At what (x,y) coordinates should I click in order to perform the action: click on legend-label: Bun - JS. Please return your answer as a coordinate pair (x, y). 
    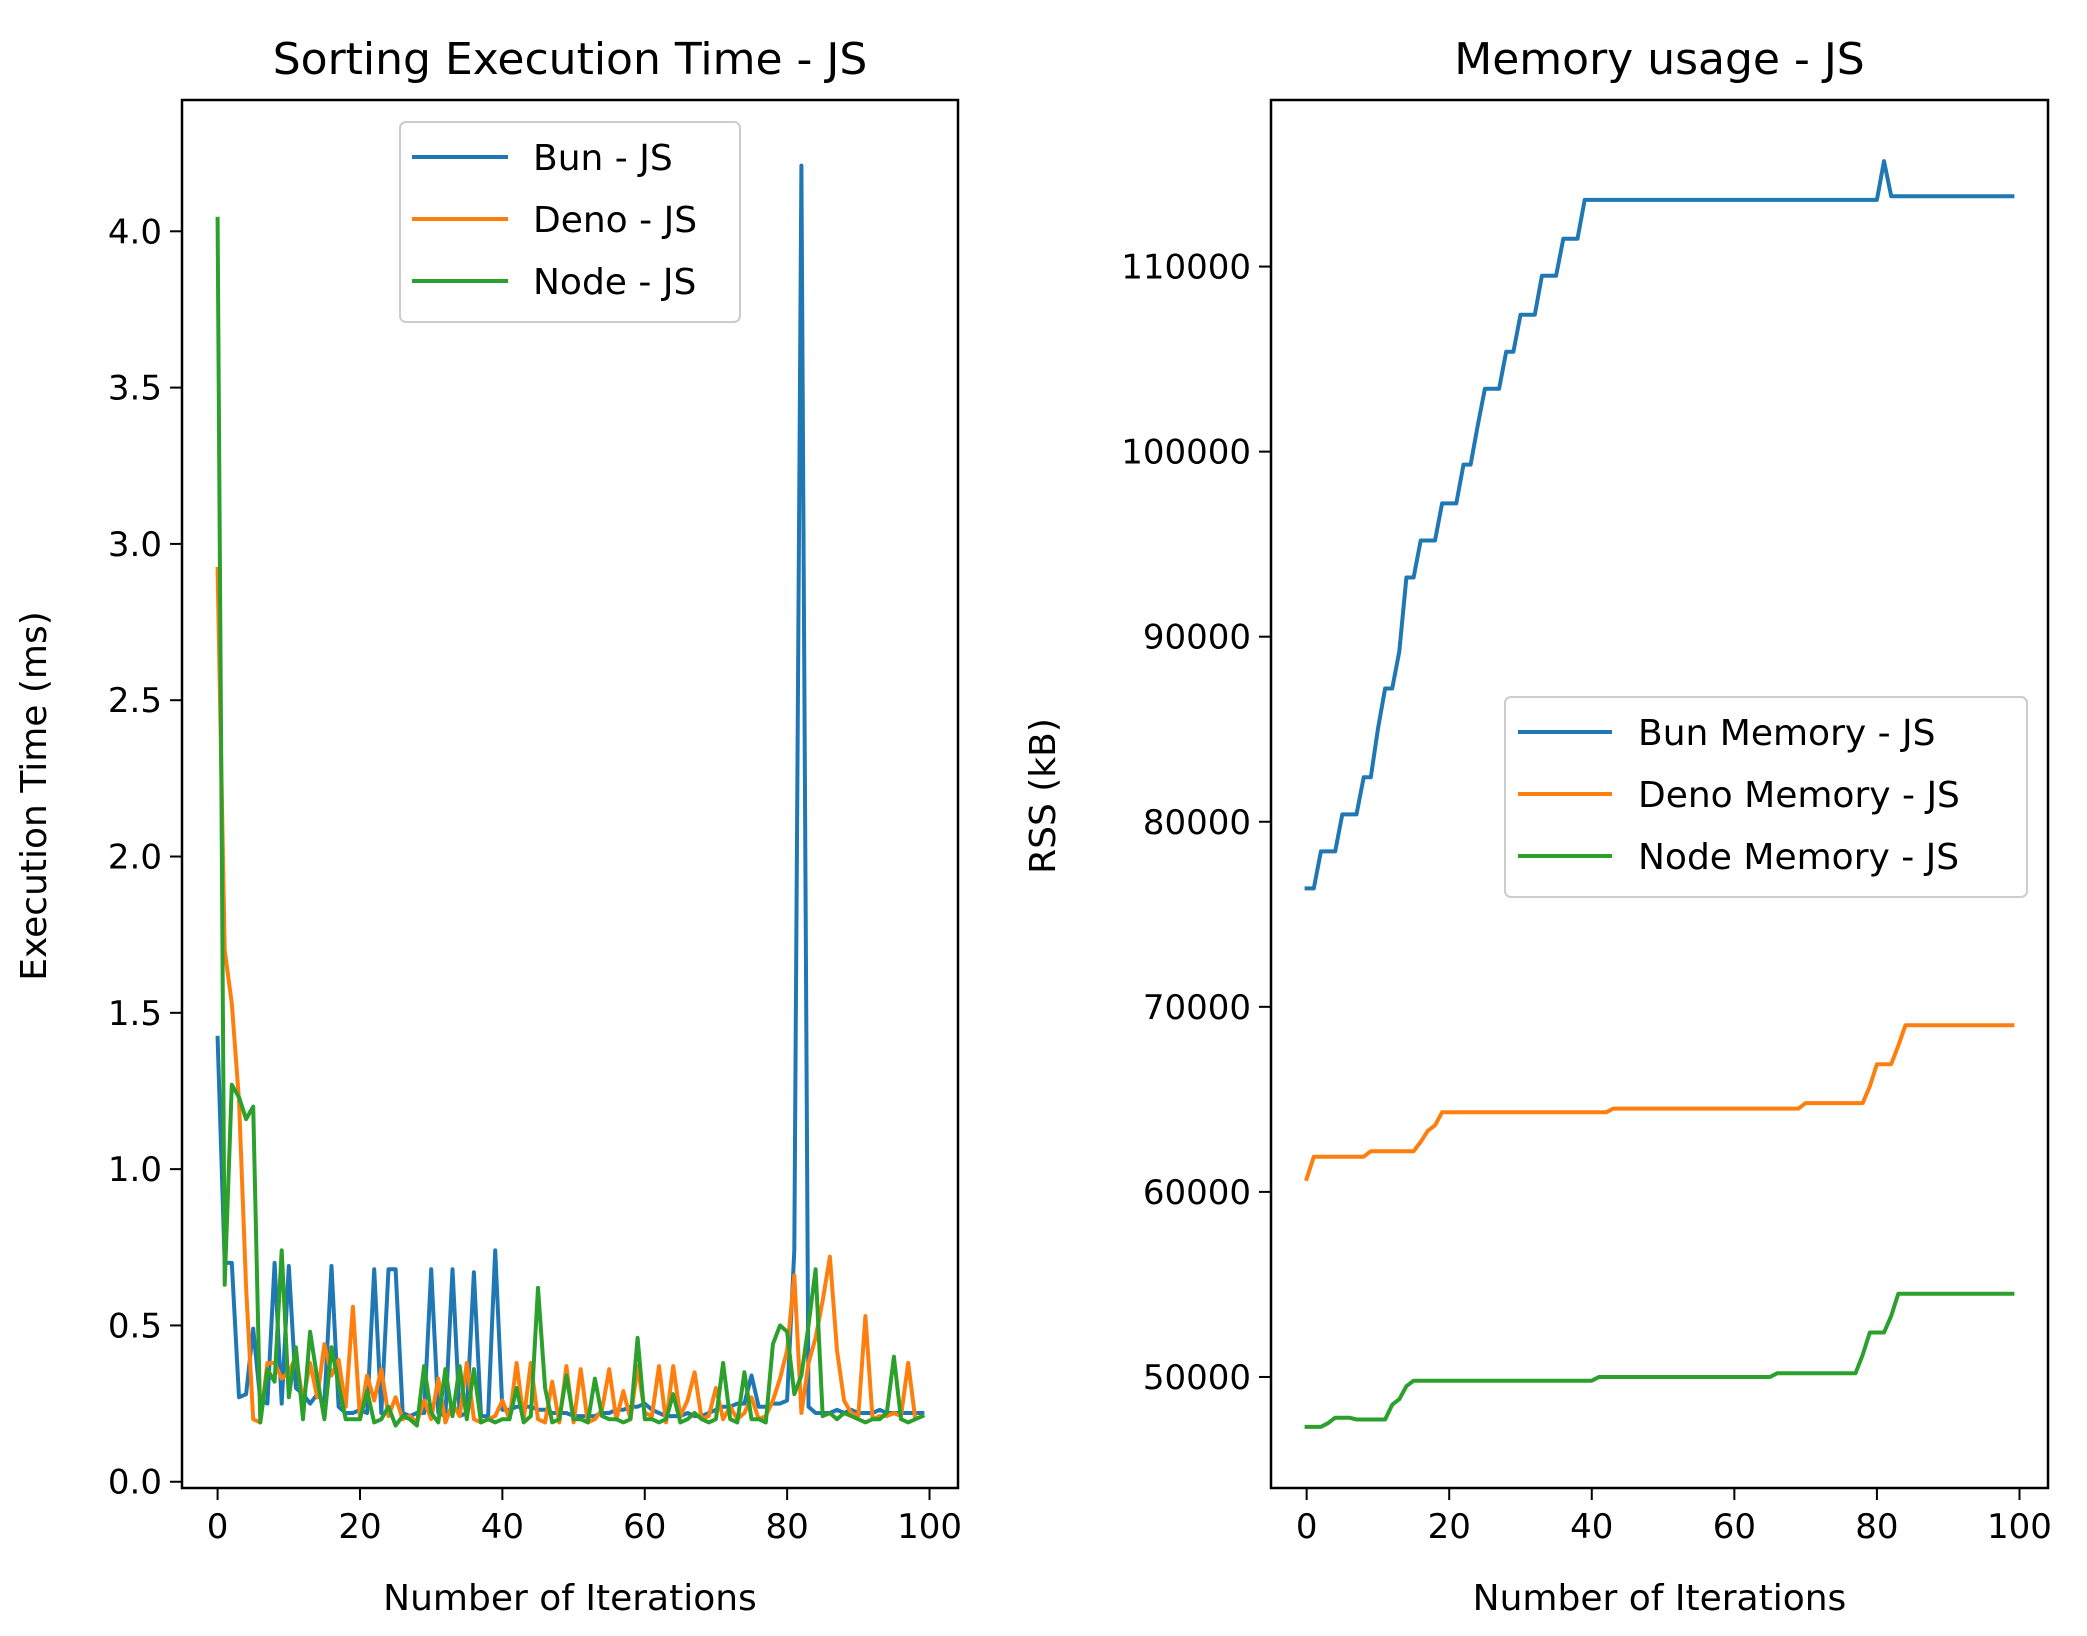
    Looking at the image, I should click on (603, 158).